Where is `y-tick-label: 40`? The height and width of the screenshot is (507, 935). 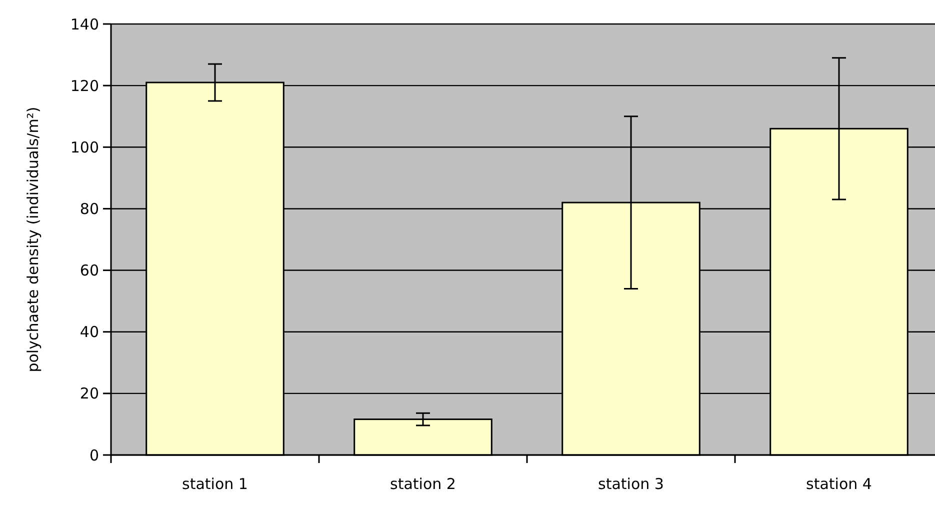 y-tick-label: 40 is located at coordinates (89, 332).